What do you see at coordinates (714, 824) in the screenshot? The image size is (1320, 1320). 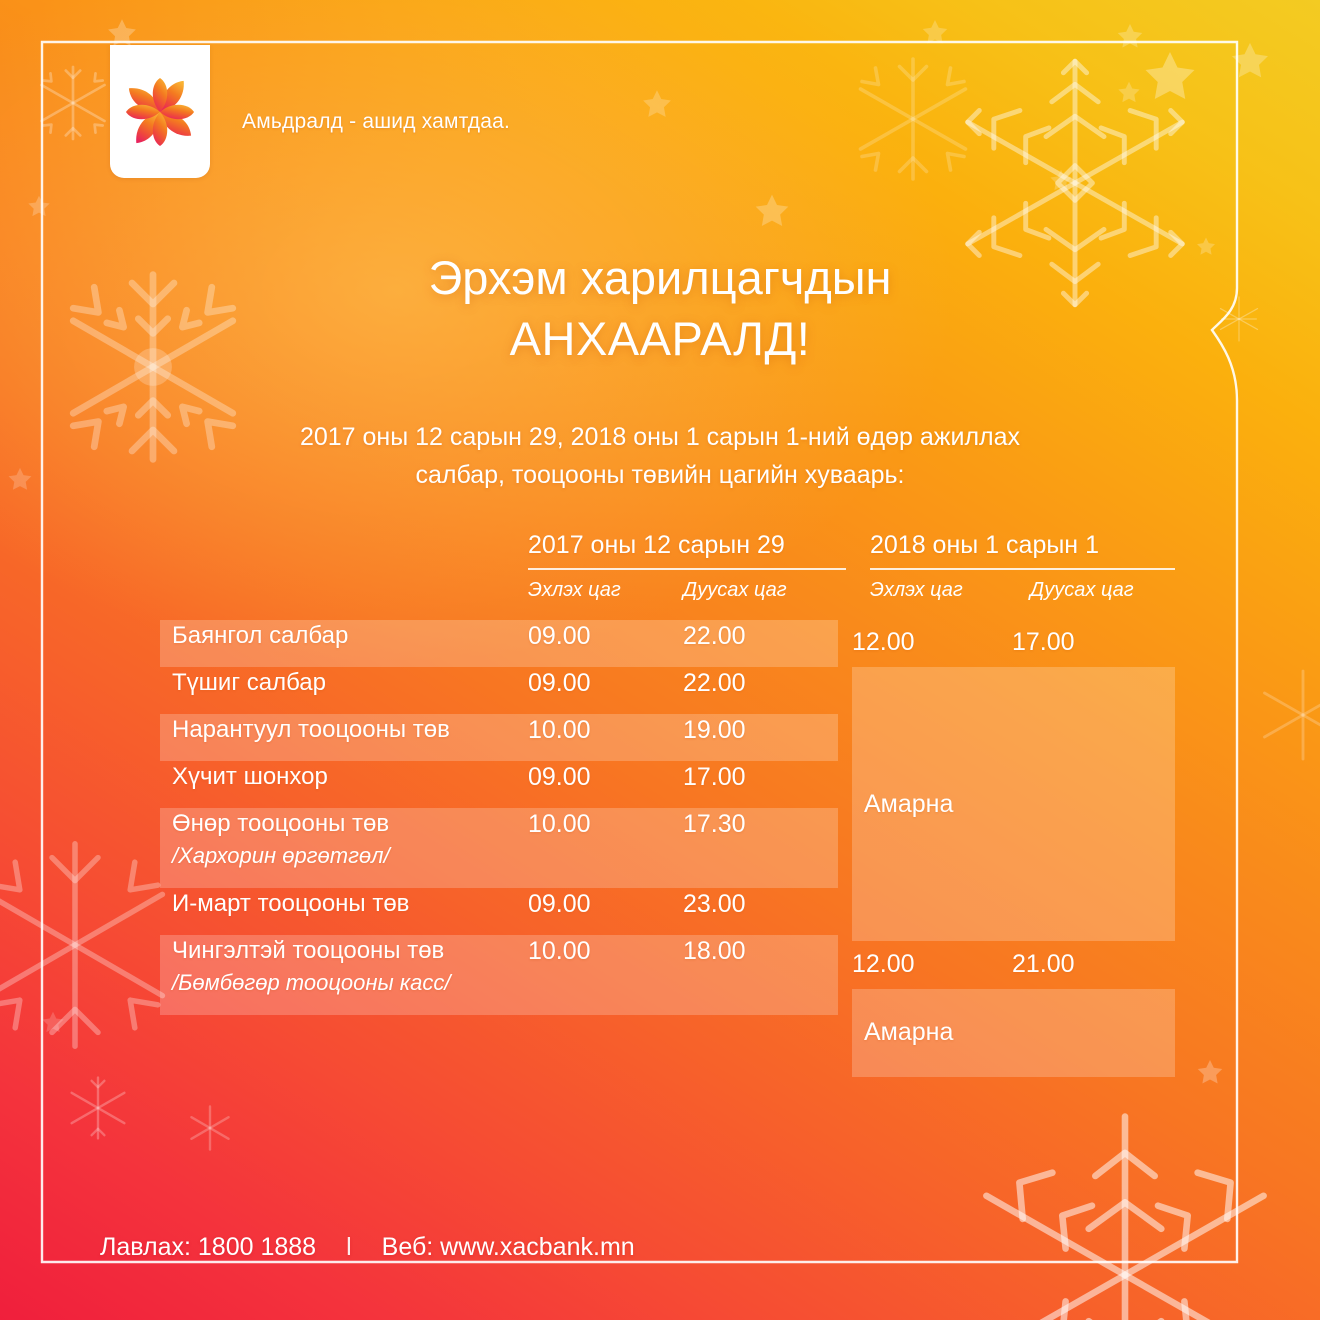 I see `end-time-2017: 17.30` at bounding box center [714, 824].